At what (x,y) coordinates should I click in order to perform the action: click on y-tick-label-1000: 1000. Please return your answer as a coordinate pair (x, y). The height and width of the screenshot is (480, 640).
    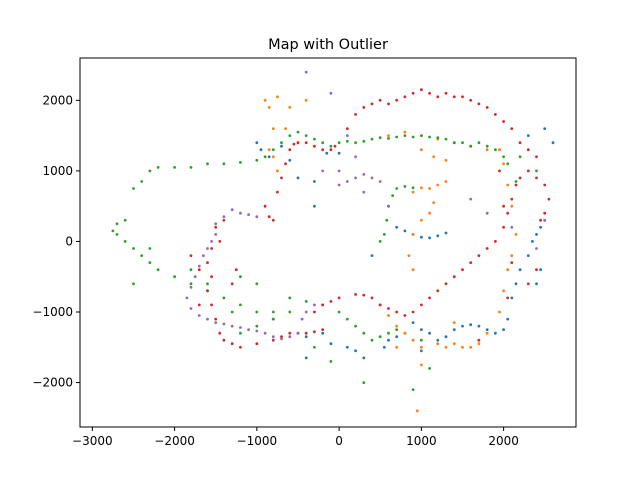
    Looking at the image, I should click on (57, 171).